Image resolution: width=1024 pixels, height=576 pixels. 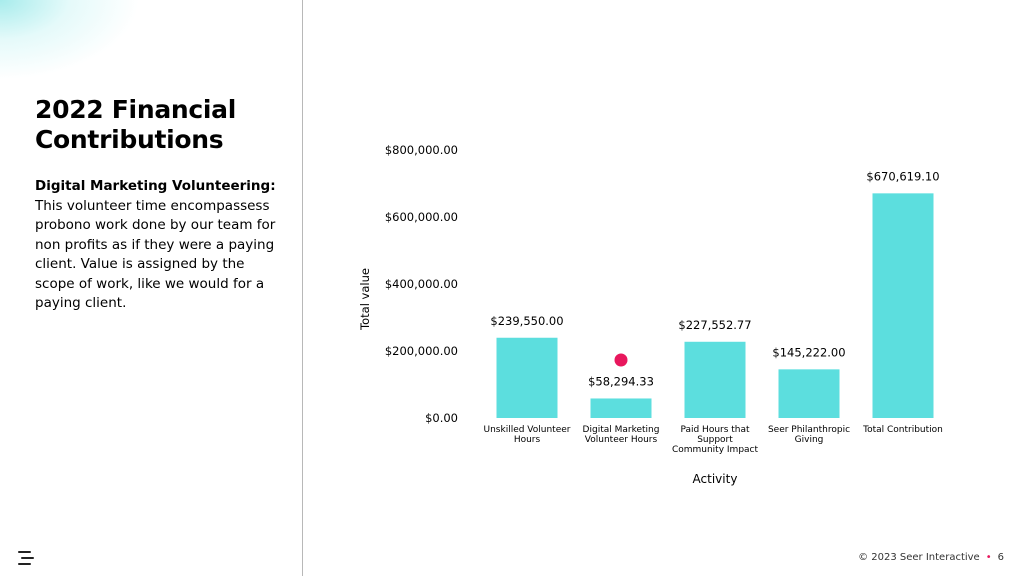 I want to click on y-tick-label: $0.00, so click(x=441, y=418).